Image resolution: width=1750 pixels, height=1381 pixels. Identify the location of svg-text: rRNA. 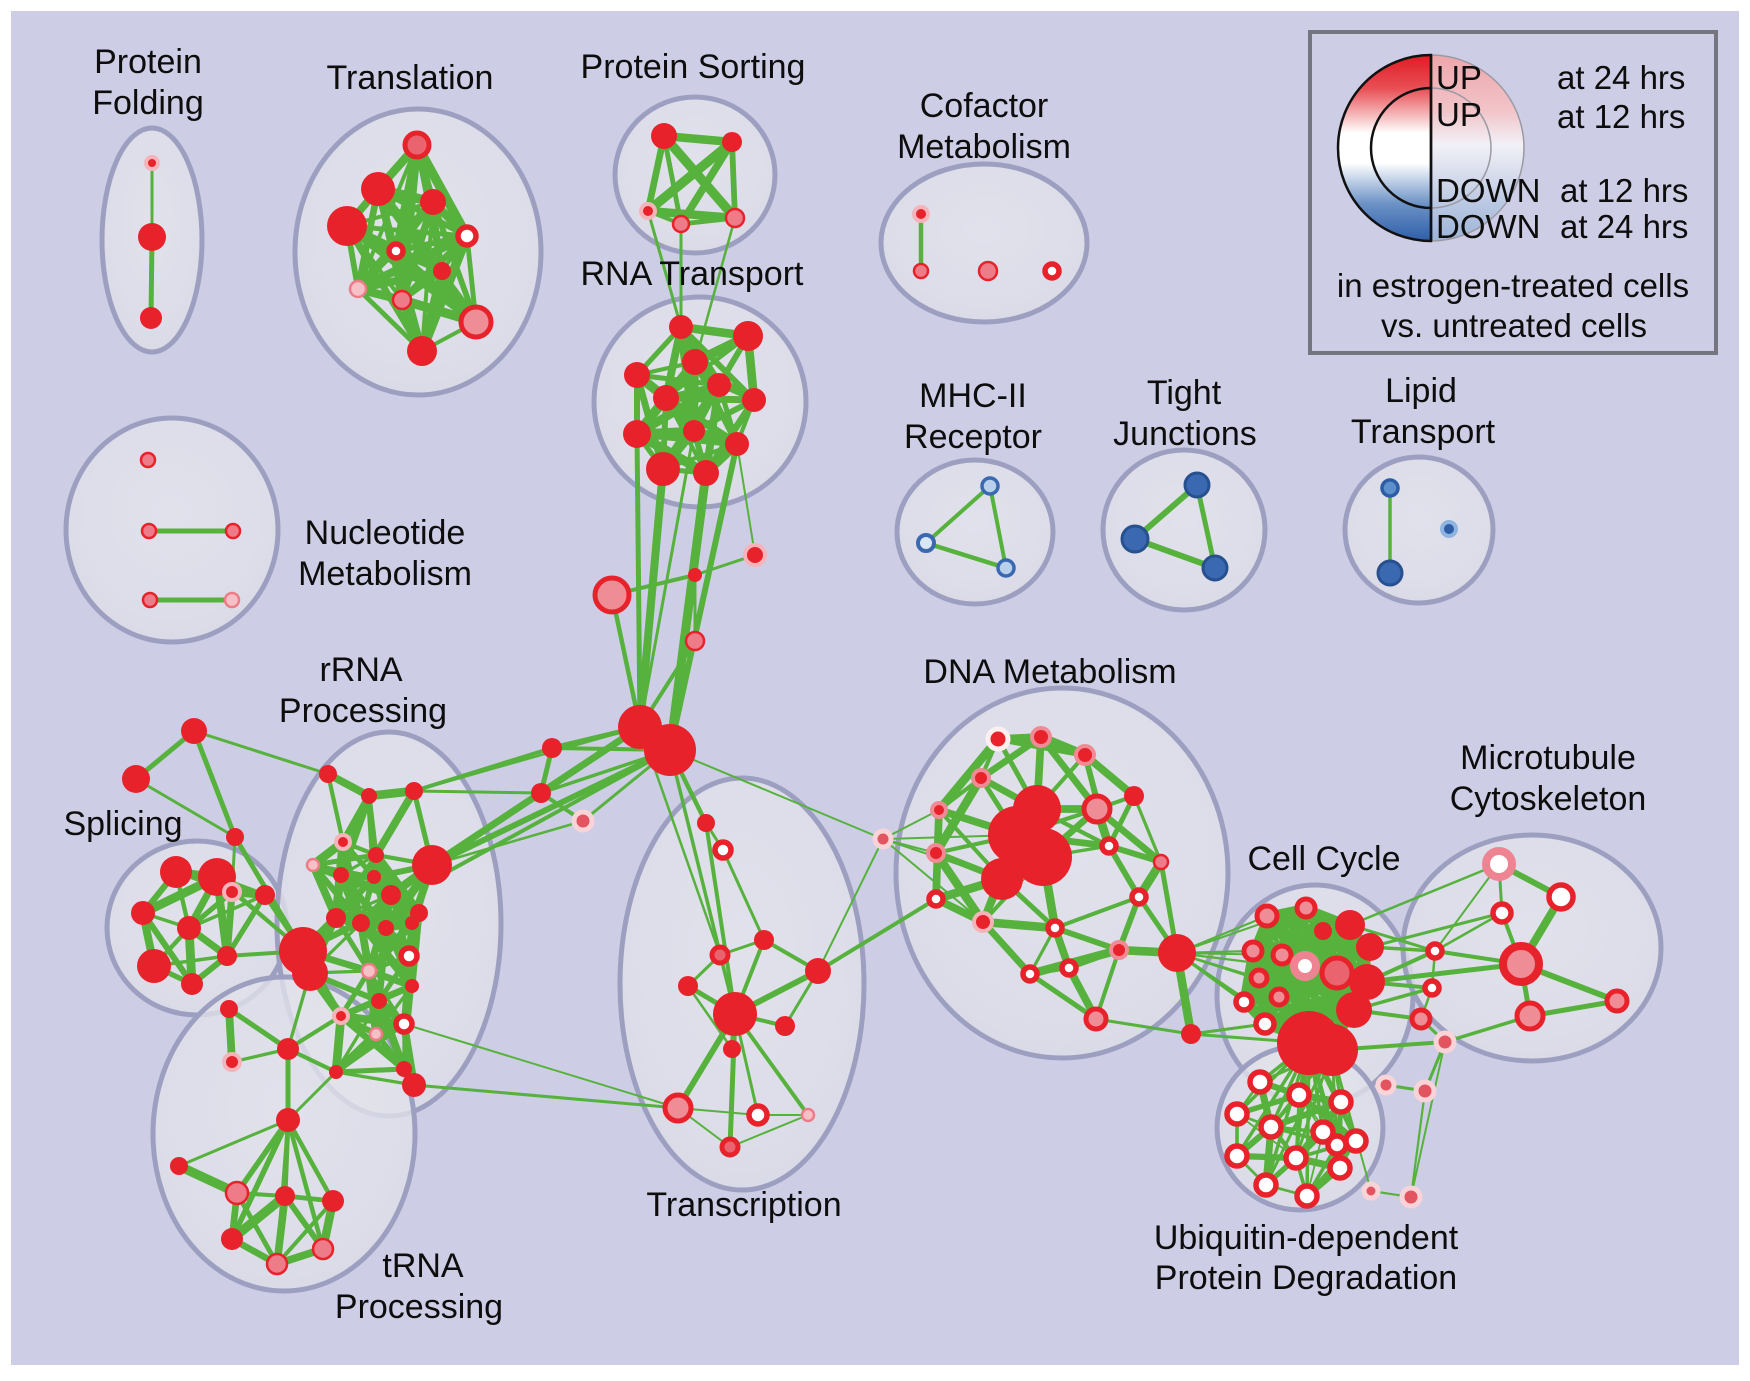
(360, 670).